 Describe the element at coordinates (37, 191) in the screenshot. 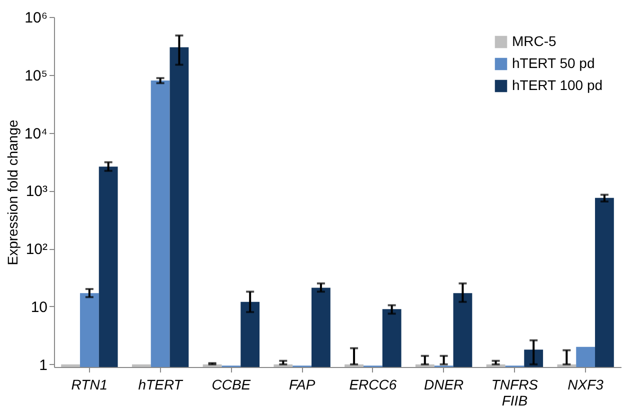

I see `y-tick-label: 10³` at that location.